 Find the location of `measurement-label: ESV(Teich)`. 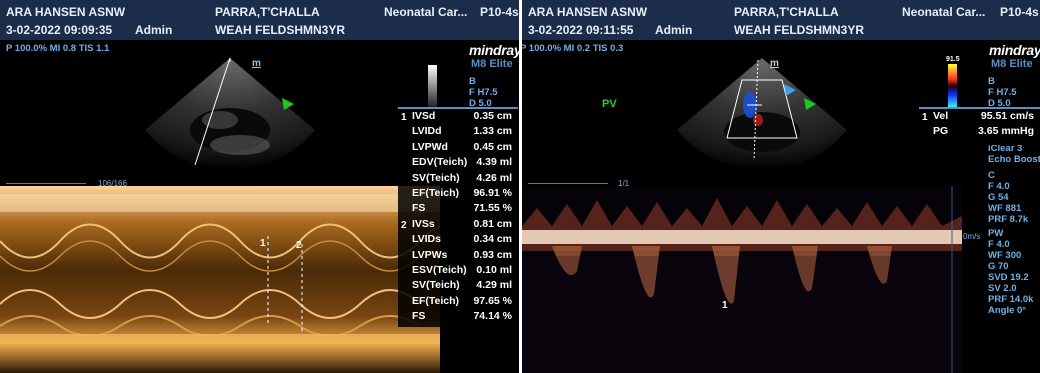

measurement-label: ESV(Teich) is located at coordinates (439, 269).